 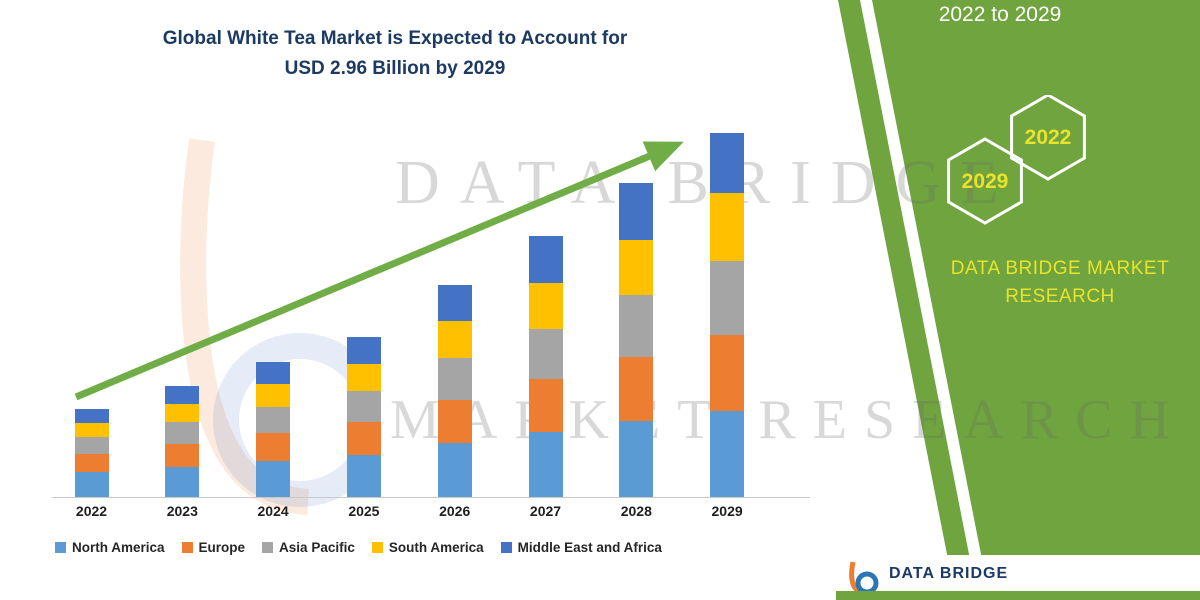 What do you see at coordinates (317, 547) in the screenshot?
I see `legend-label: Asia Pacific` at bounding box center [317, 547].